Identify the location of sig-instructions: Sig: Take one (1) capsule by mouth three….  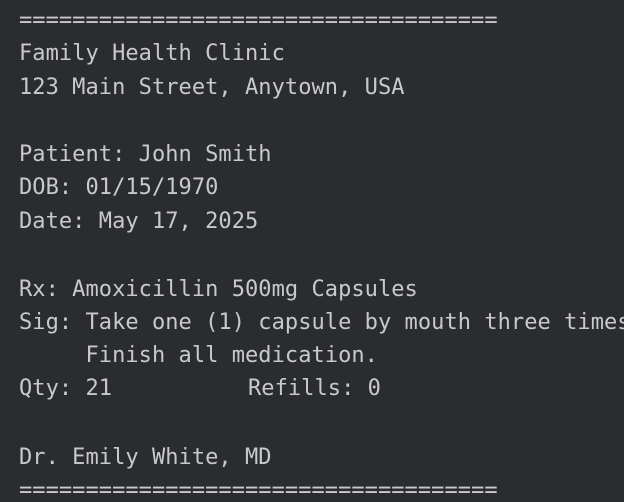
(321, 322).